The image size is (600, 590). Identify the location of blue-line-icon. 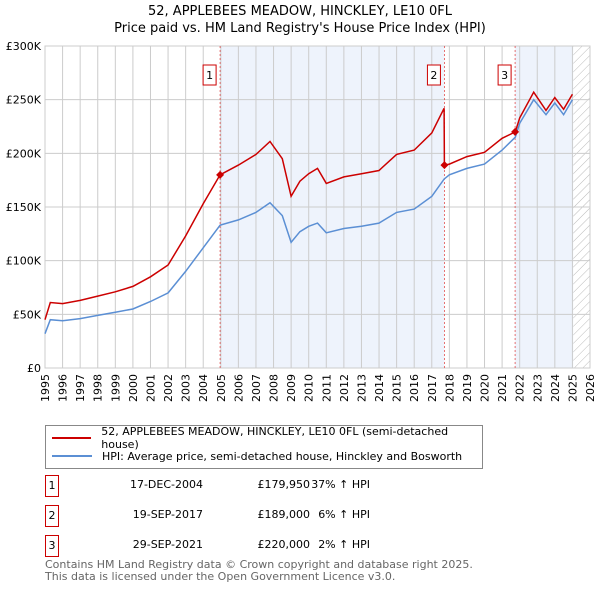
(72, 456).